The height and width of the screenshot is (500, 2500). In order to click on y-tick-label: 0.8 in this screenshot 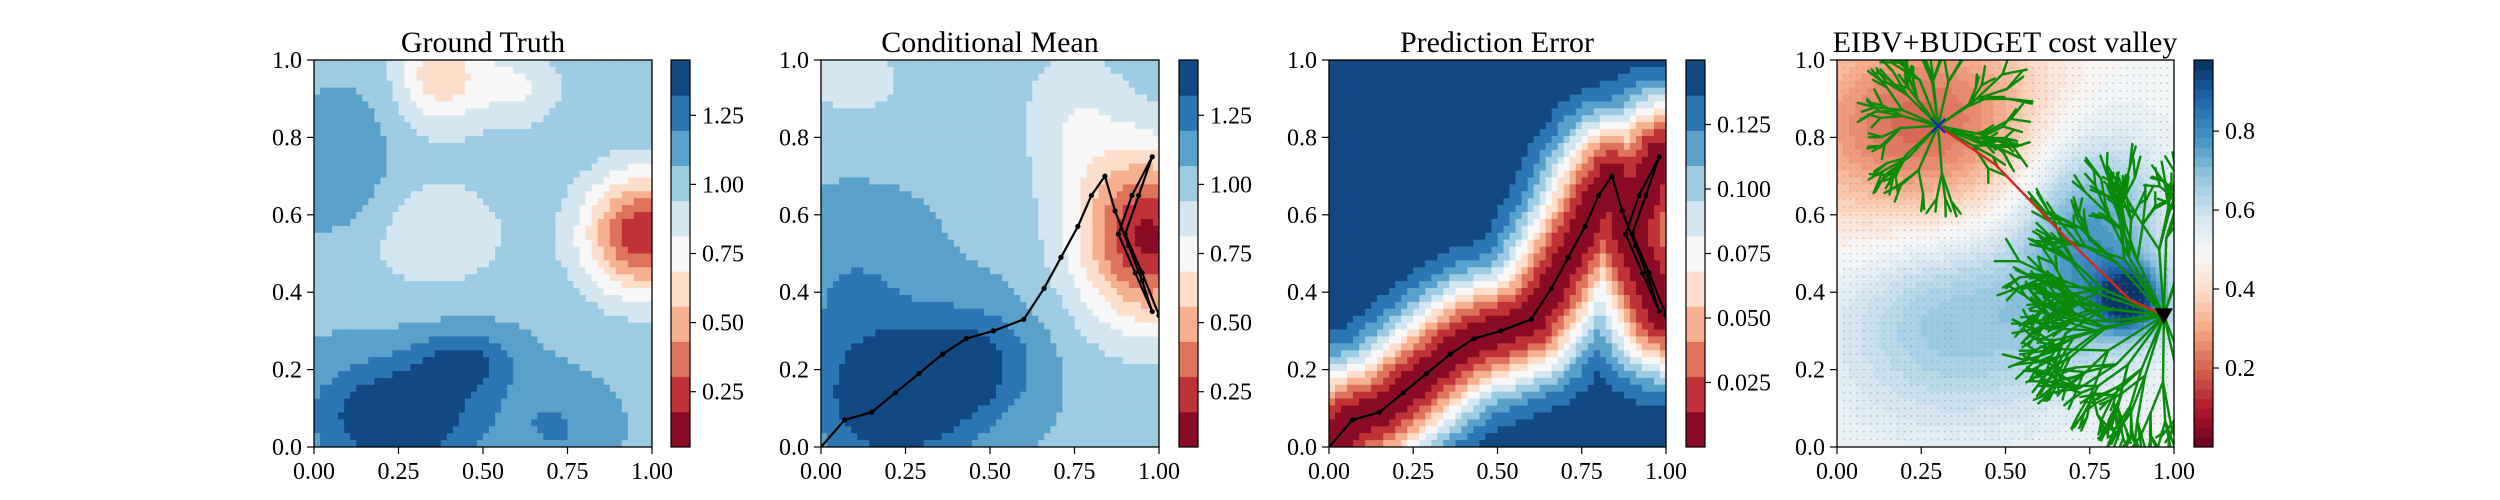, I will do `click(794, 138)`.